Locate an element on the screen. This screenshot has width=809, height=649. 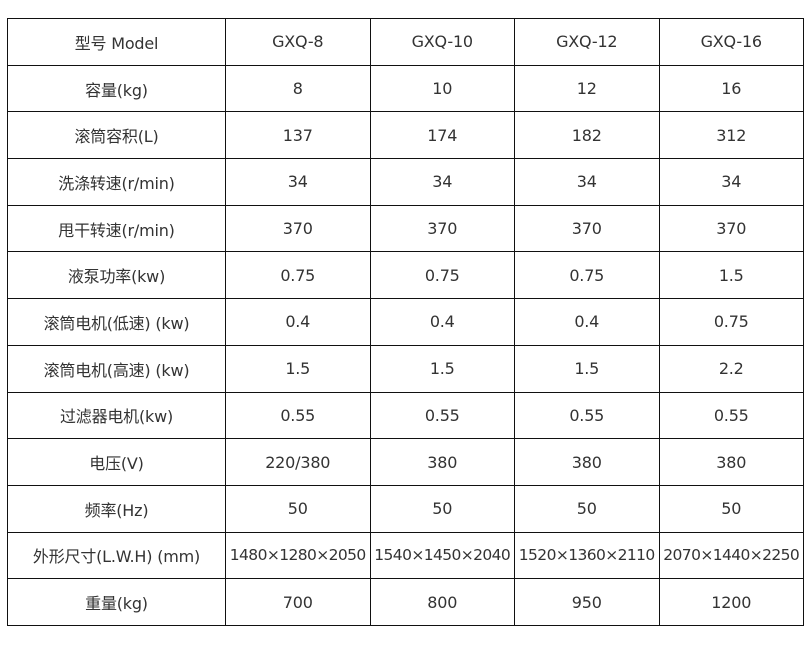
row-label: 滚筒容积(L) is located at coordinates (116, 135).